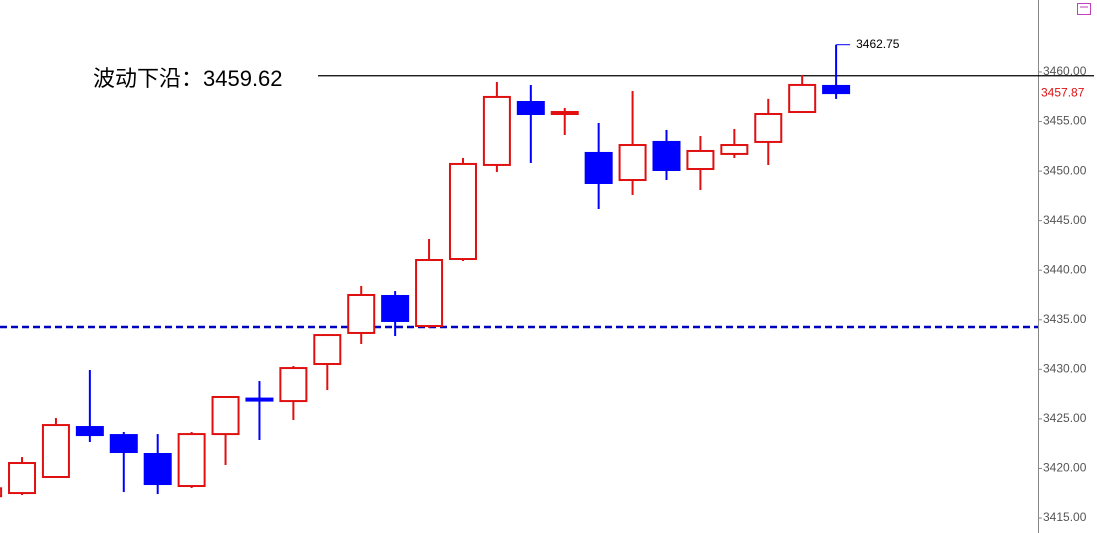 This screenshot has height=533, width=1097. I want to click on y-tick-label: 3435.00, so click(1065, 319).